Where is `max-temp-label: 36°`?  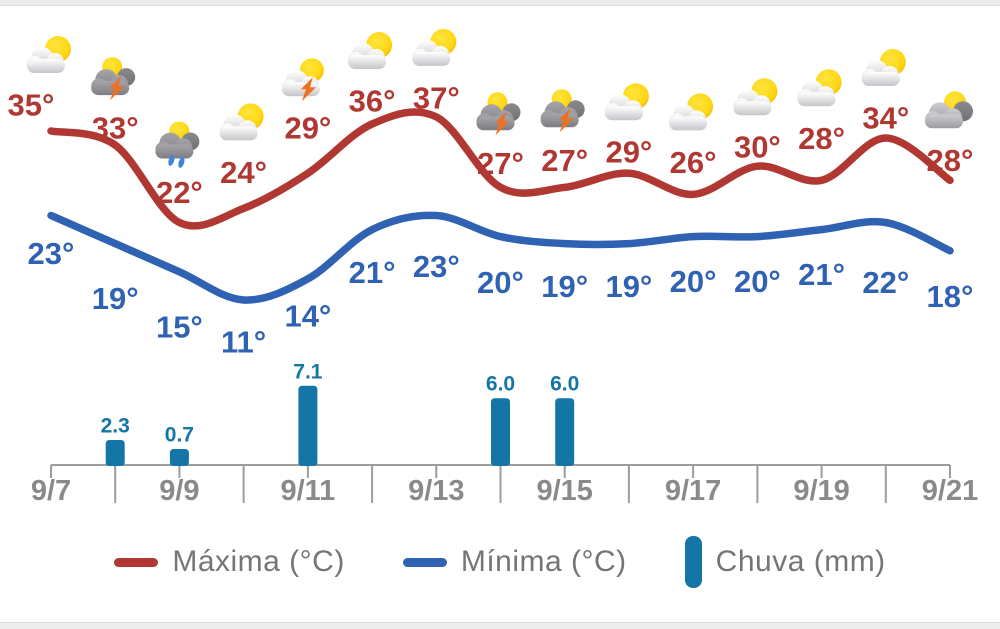 max-temp-label: 36° is located at coordinates (372, 101).